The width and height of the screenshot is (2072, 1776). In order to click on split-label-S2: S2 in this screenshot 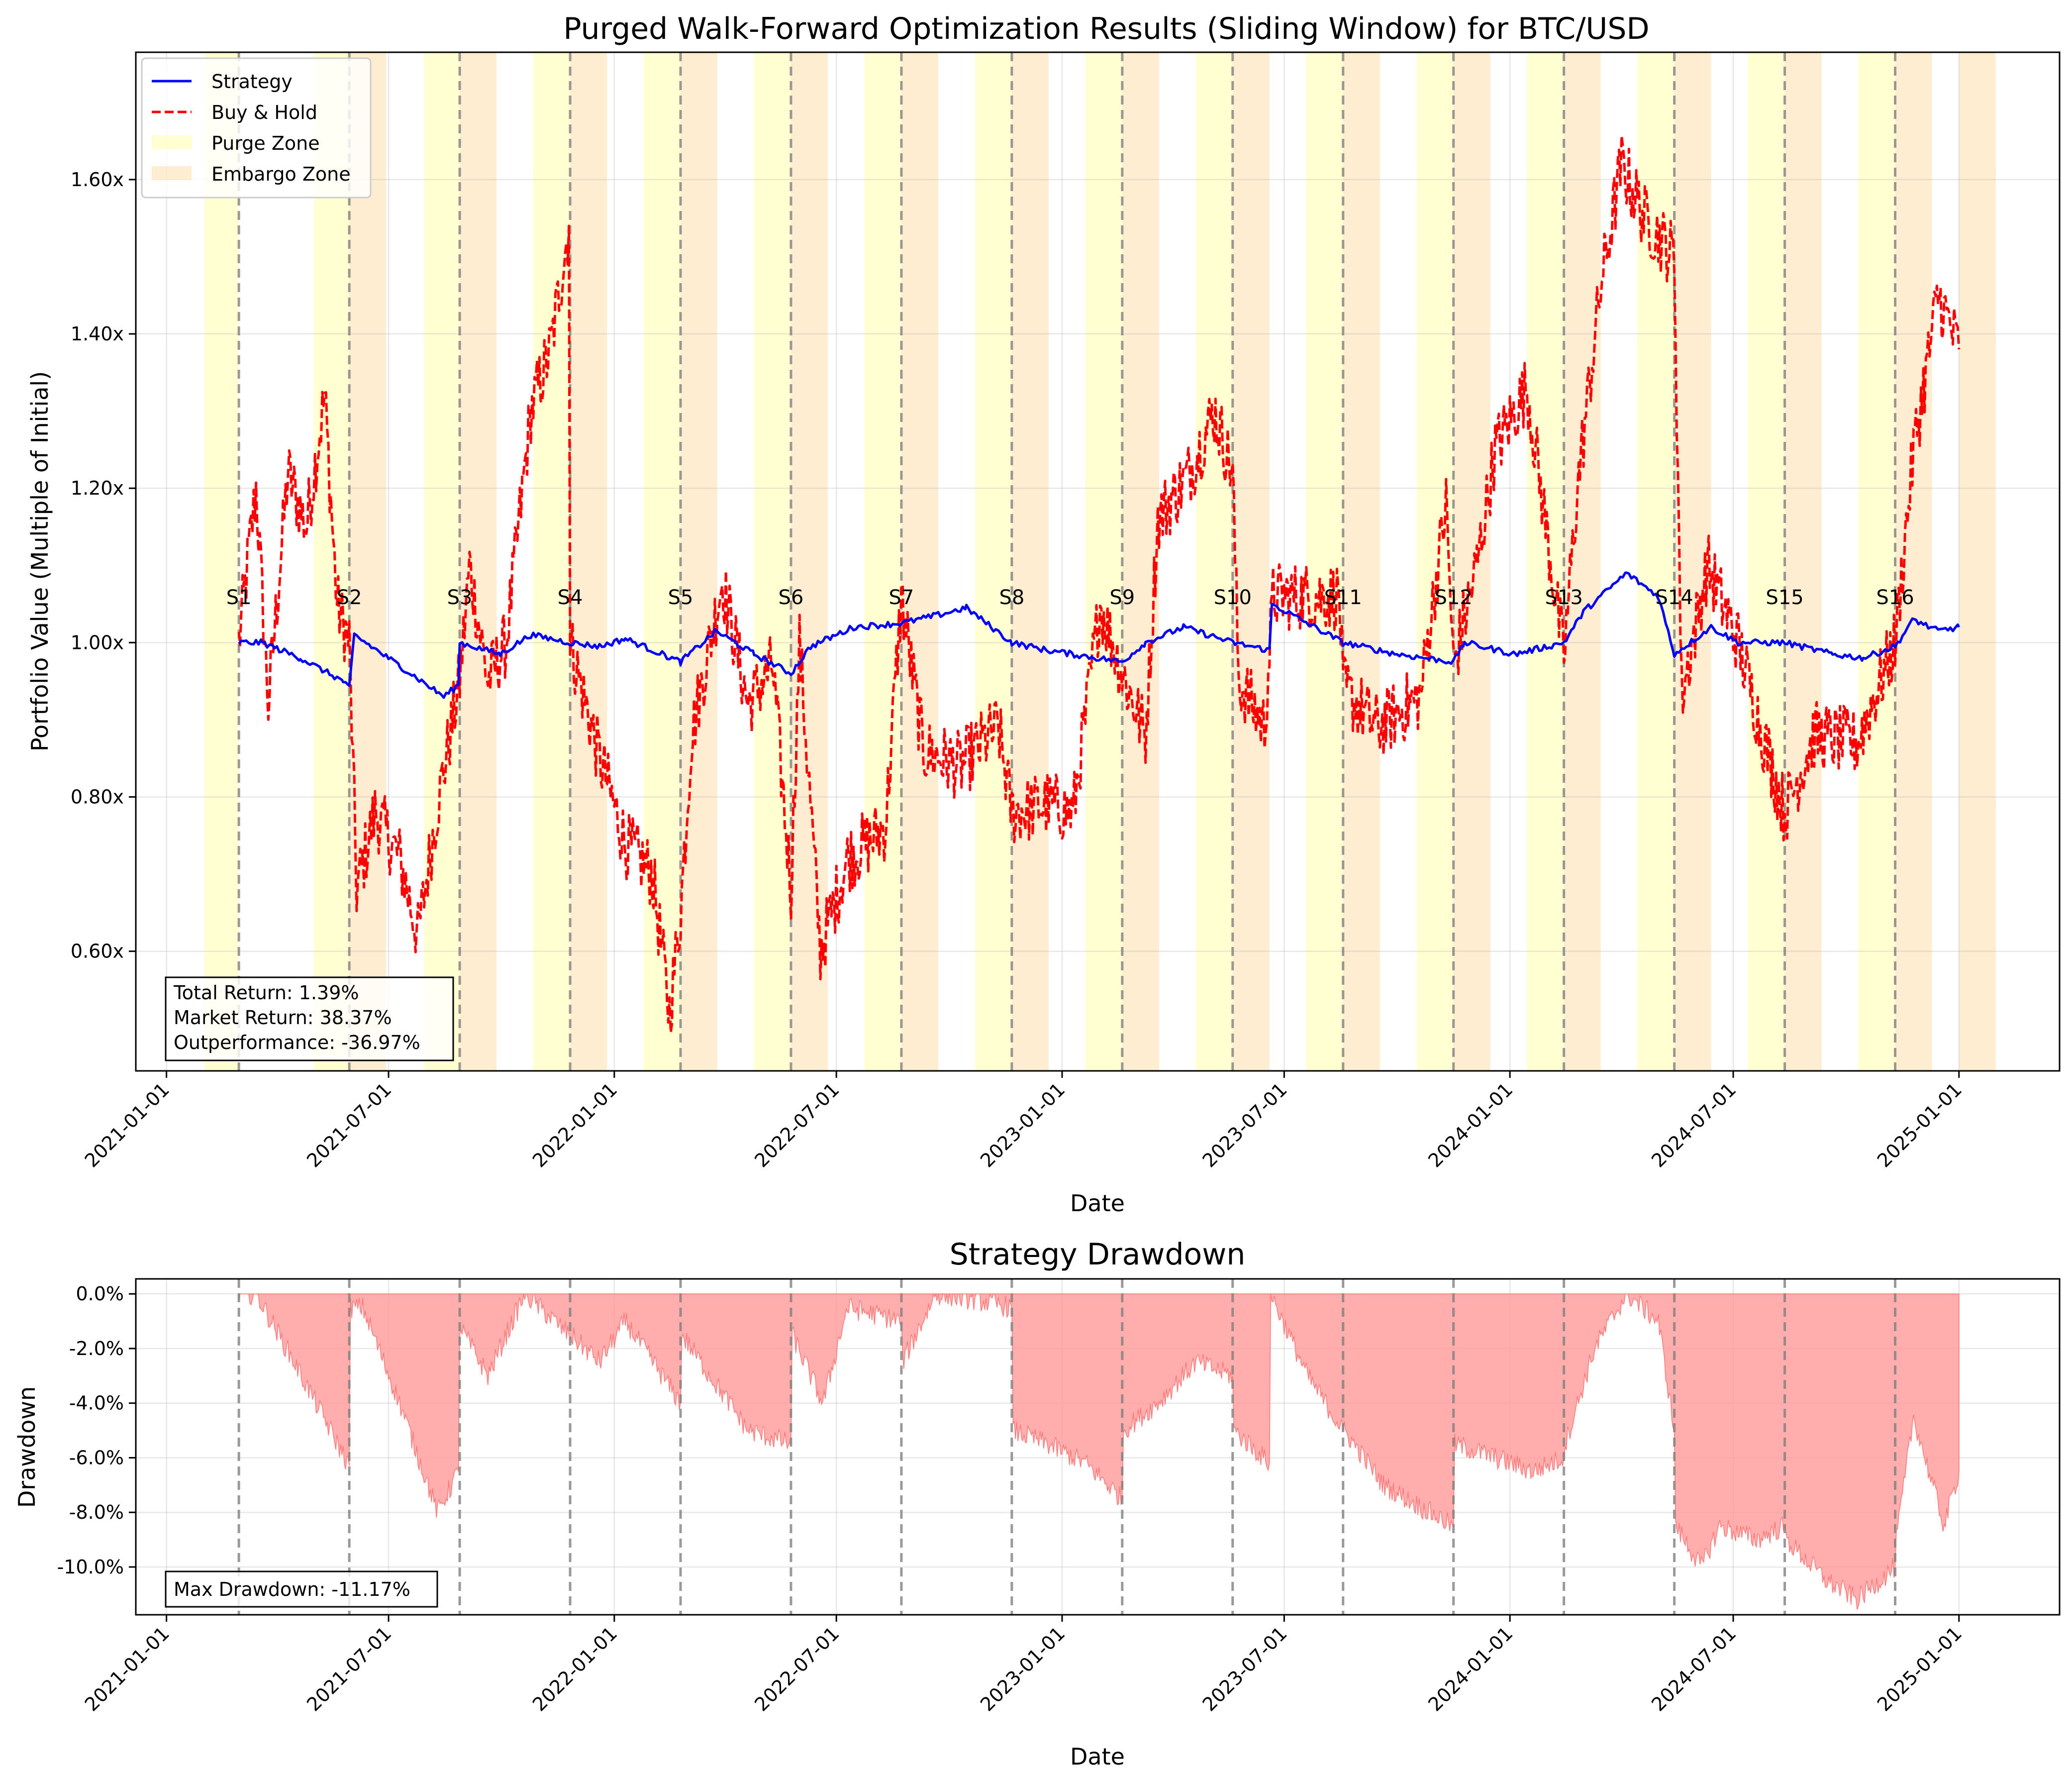, I will do `click(349, 597)`.